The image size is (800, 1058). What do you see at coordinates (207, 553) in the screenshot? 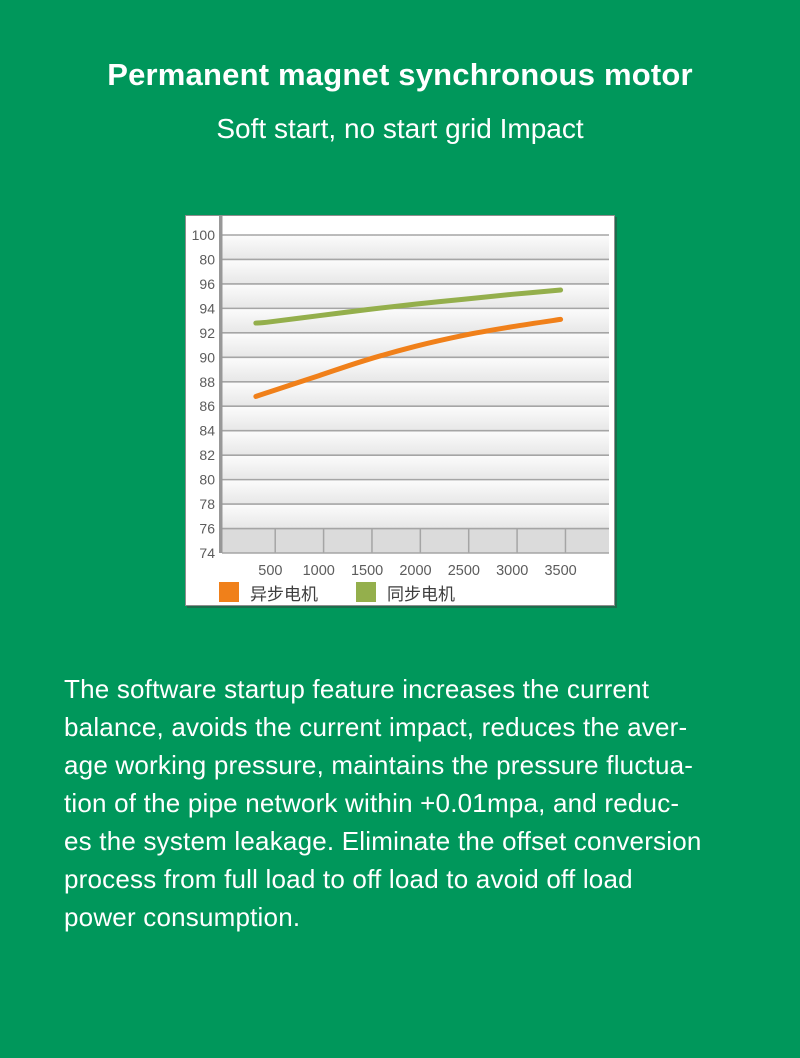
I see `svg-text: 74` at bounding box center [207, 553].